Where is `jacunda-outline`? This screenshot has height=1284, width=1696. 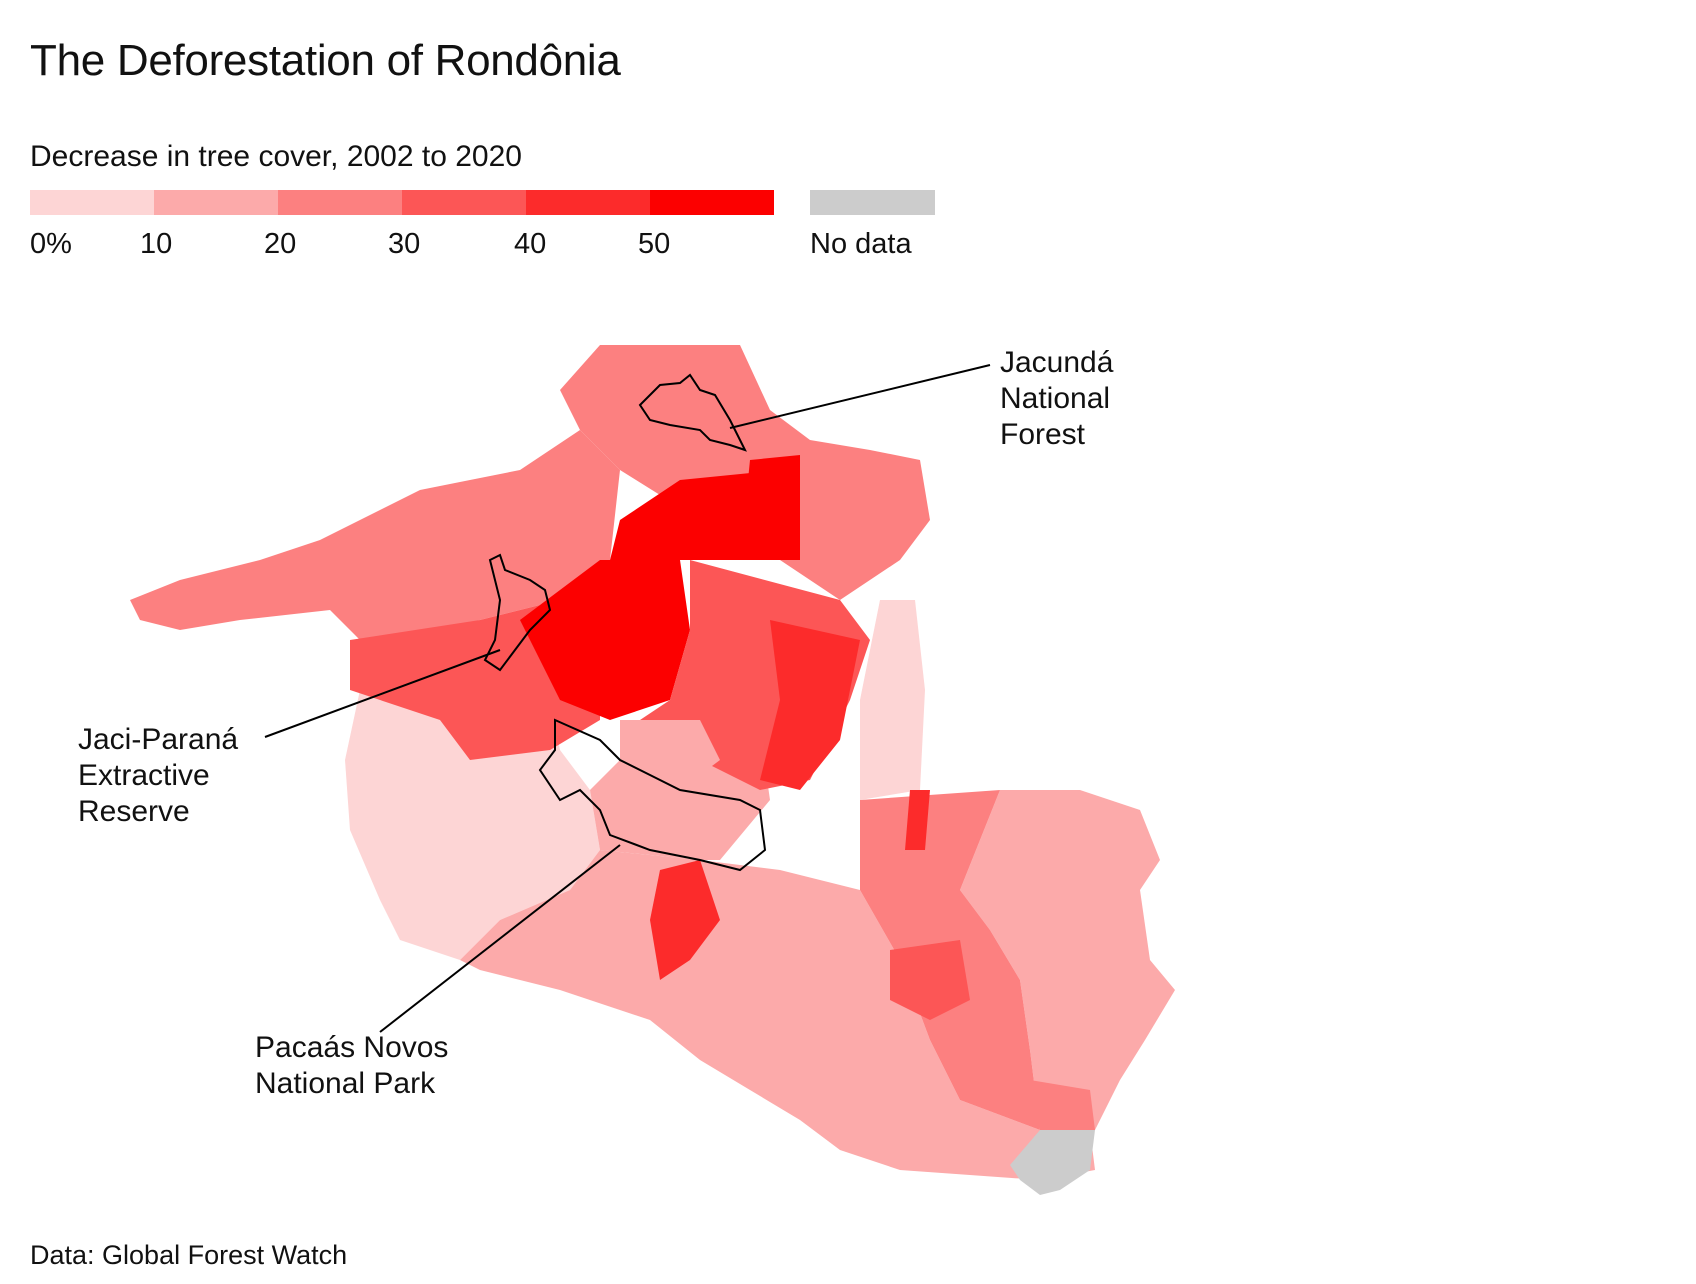 jacunda-outline is located at coordinates (692, 412).